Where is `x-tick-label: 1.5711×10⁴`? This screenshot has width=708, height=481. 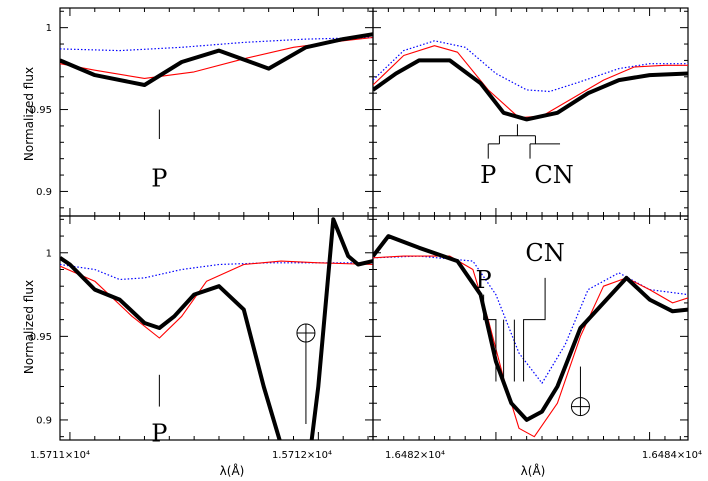 x-tick-label: 1.5711×10⁴ is located at coordinates (60, 455).